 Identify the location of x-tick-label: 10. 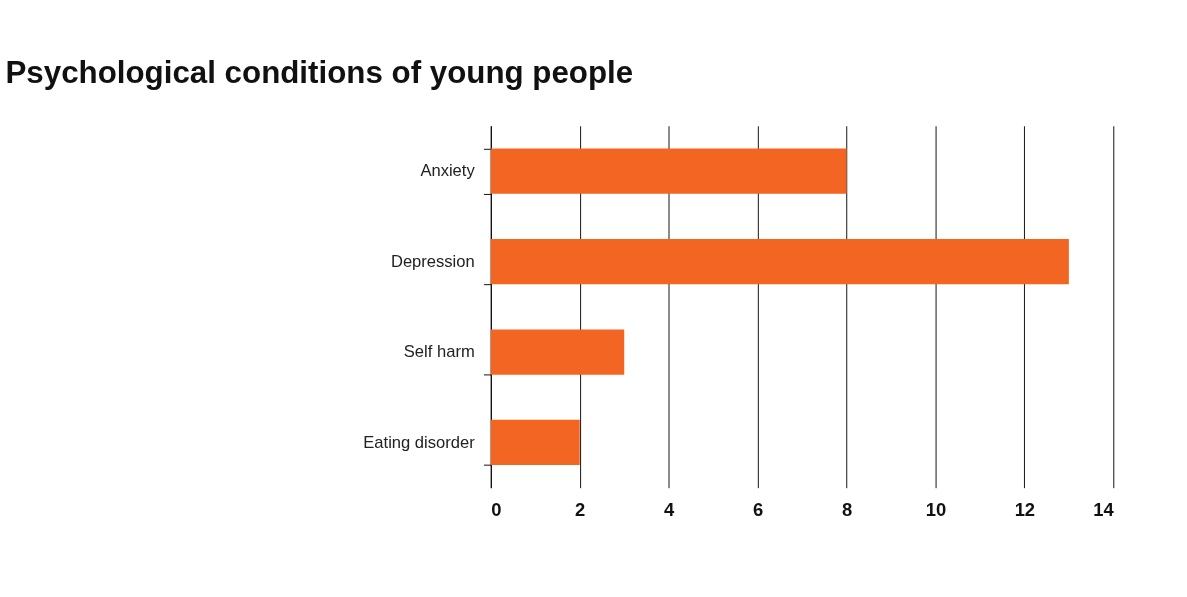
(936, 509).